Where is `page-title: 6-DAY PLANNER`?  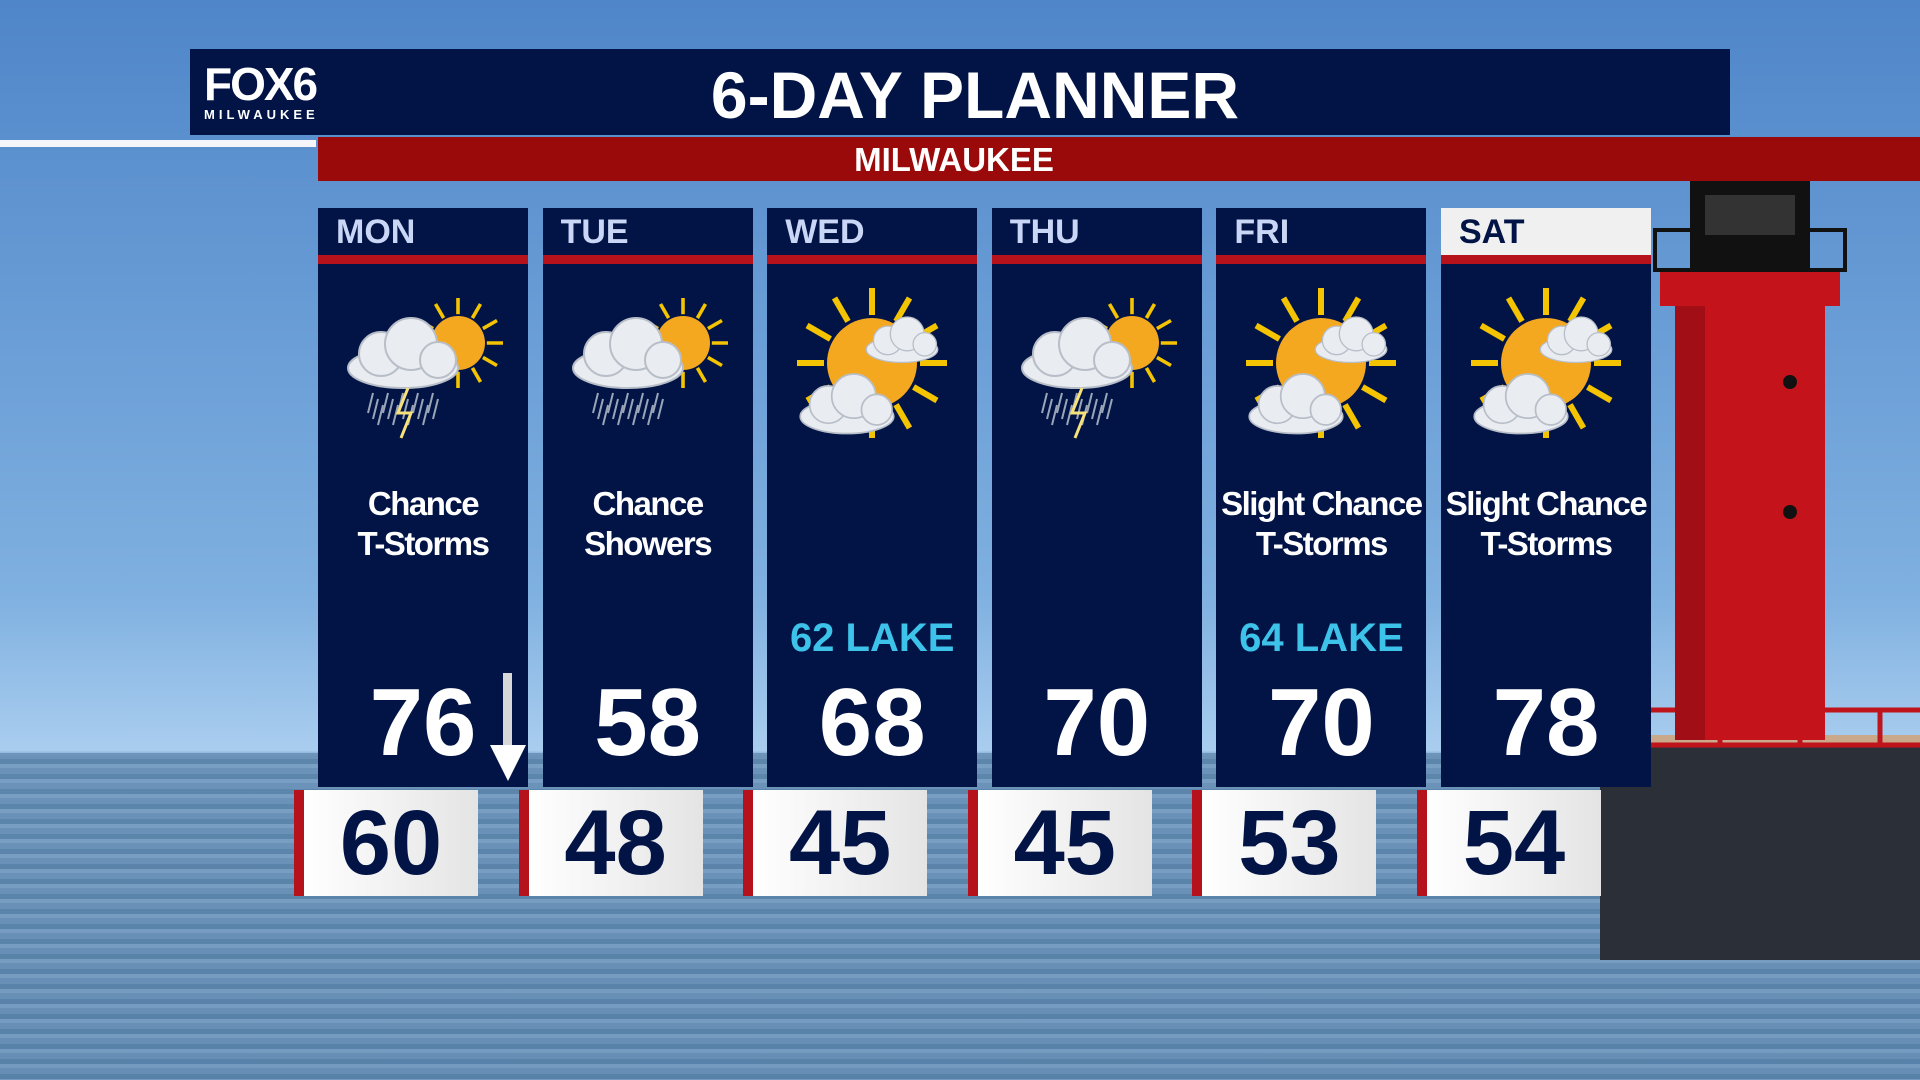 page-title: 6-DAY PLANNER is located at coordinates (975, 95).